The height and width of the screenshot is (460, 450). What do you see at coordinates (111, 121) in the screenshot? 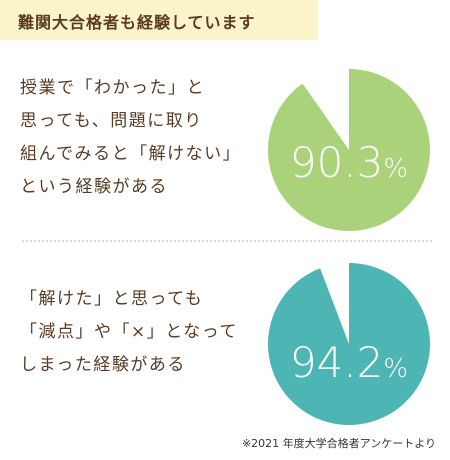
I see `statement-1-line: 思っても、問題に取り` at bounding box center [111, 121].